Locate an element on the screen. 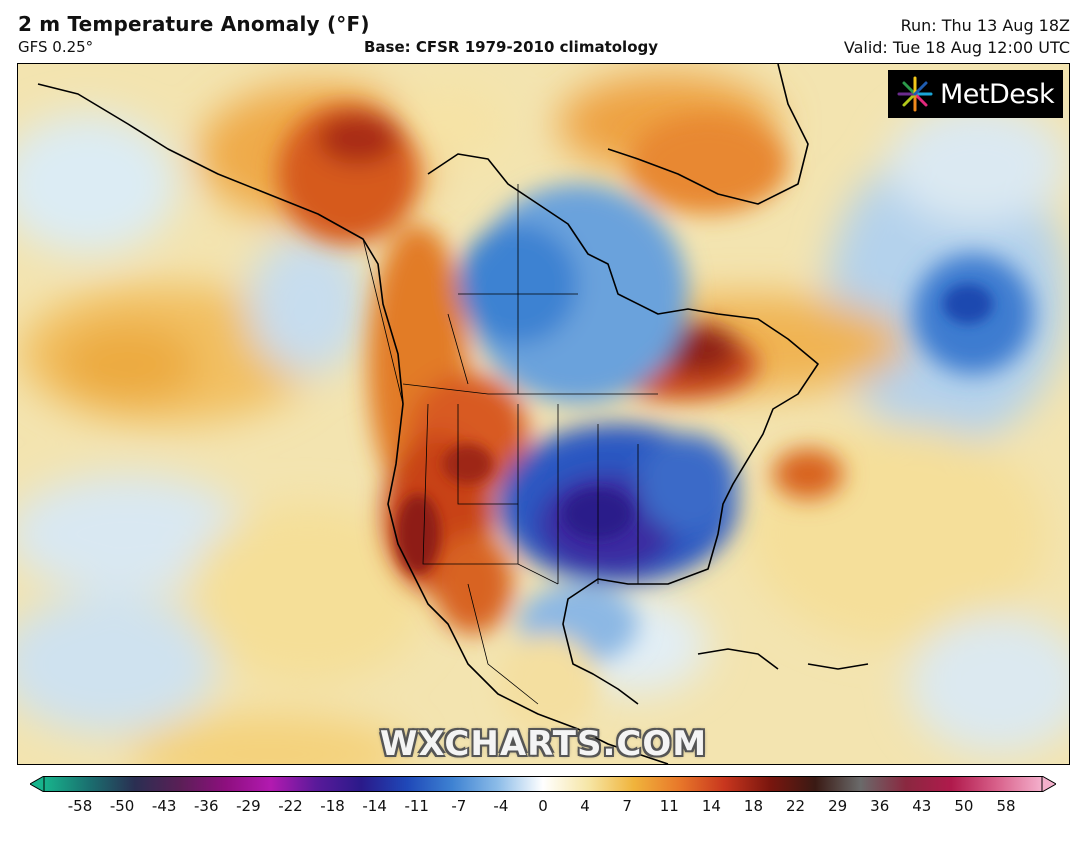 The height and width of the screenshot is (844, 1080). colorbar-tick-label: -7 is located at coordinates (459, 806).